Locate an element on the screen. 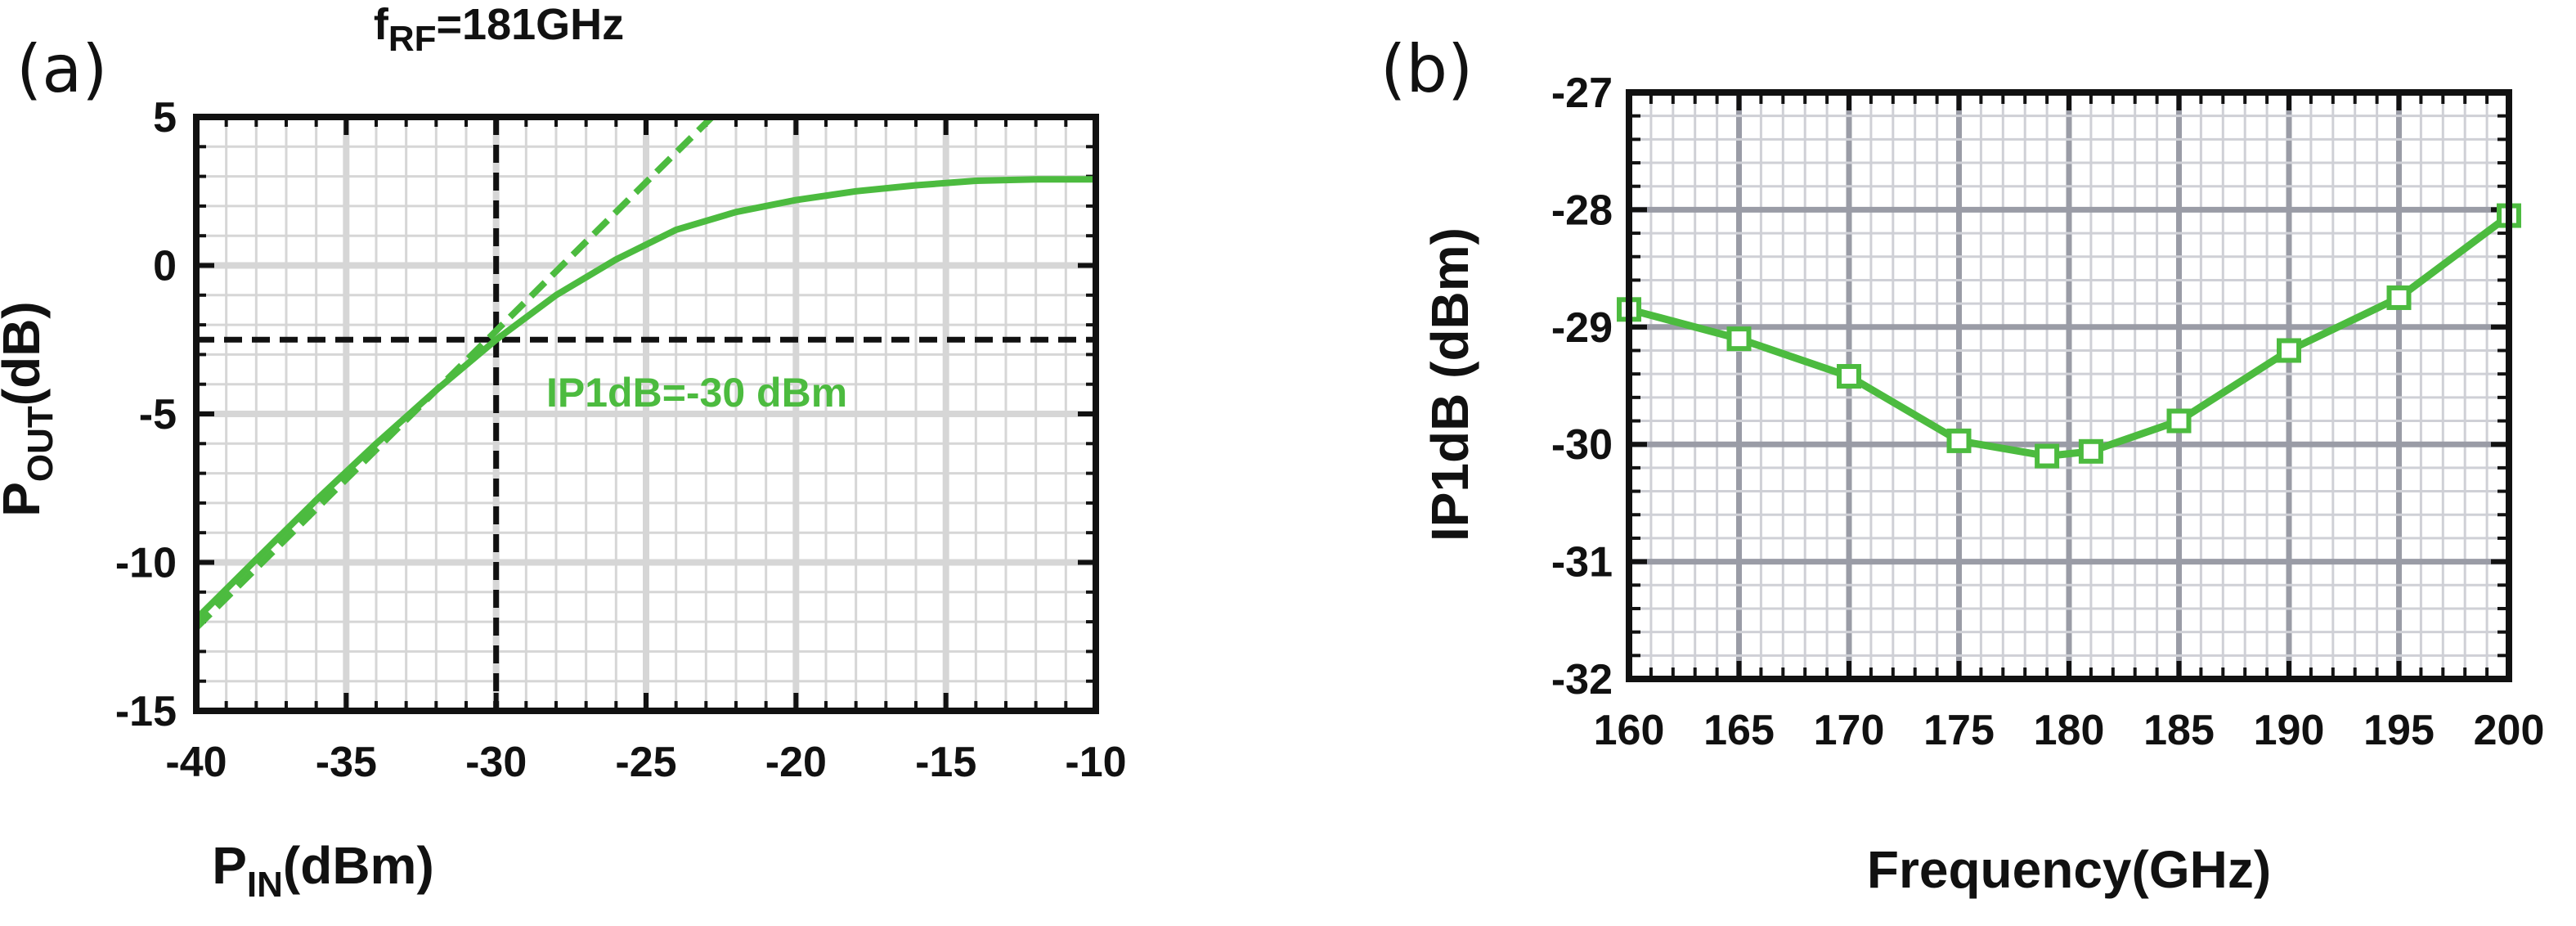  y-tick-label: -28 is located at coordinates (1582, 211).